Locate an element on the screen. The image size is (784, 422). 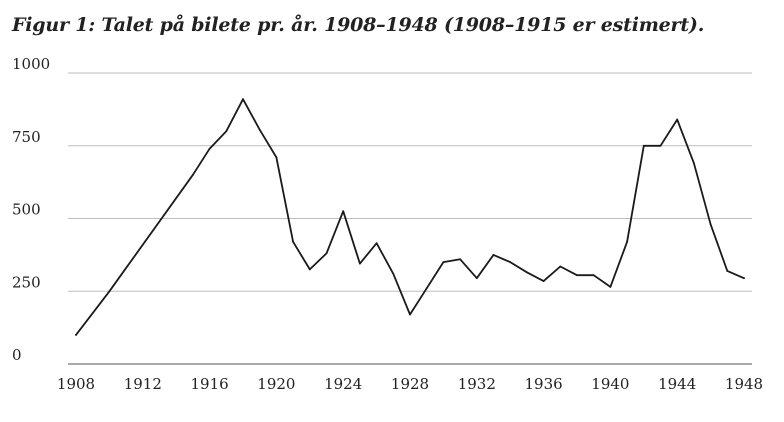
y-tick-label: 500 is located at coordinates (26, 210).